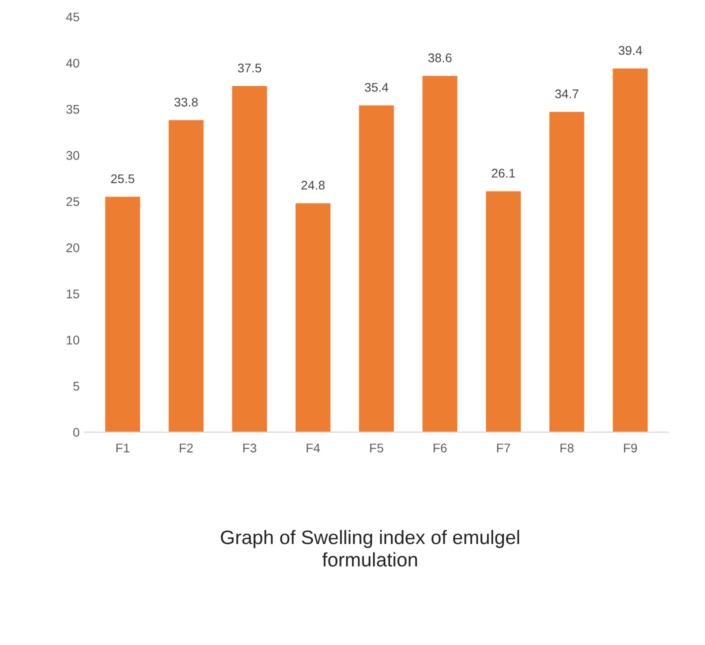  Describe the element at coordinates (503, 448) in the screenshot. I see `x-tick-label: F7` at that location.